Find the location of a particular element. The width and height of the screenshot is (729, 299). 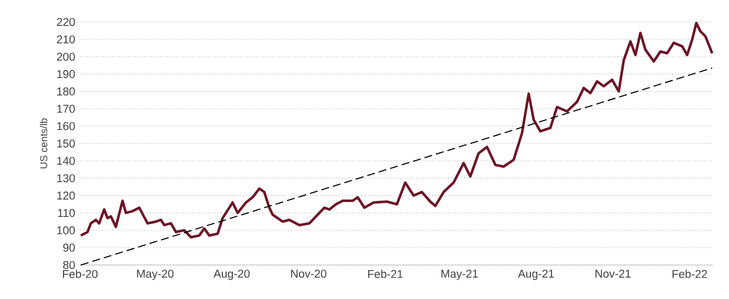

y-tick-label: 220 is located at coordinates (65, 22).